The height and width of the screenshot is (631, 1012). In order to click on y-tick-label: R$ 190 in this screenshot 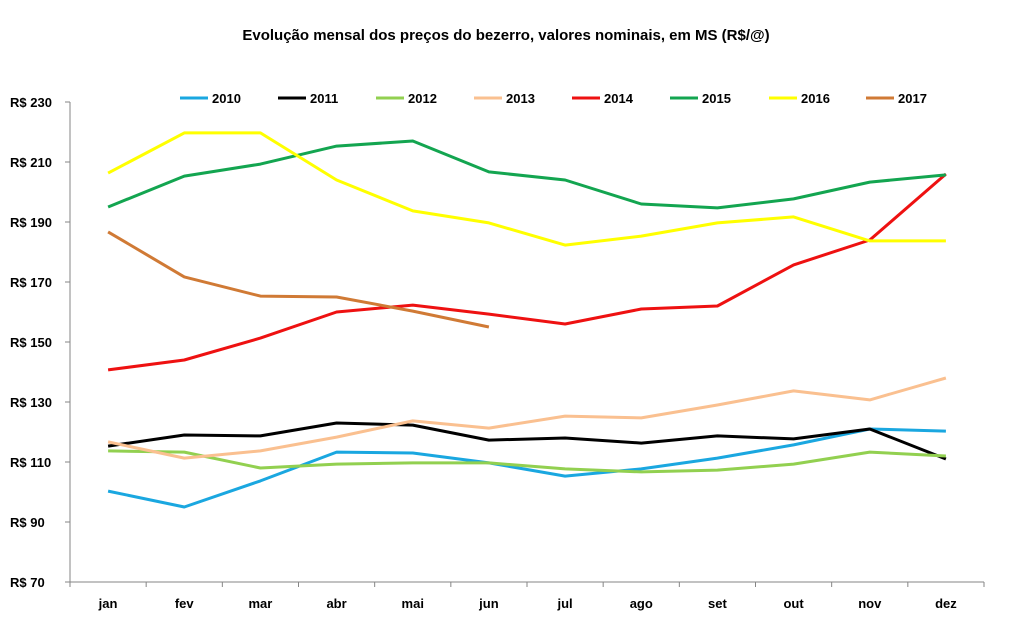, I will do `click(31, 222)`.